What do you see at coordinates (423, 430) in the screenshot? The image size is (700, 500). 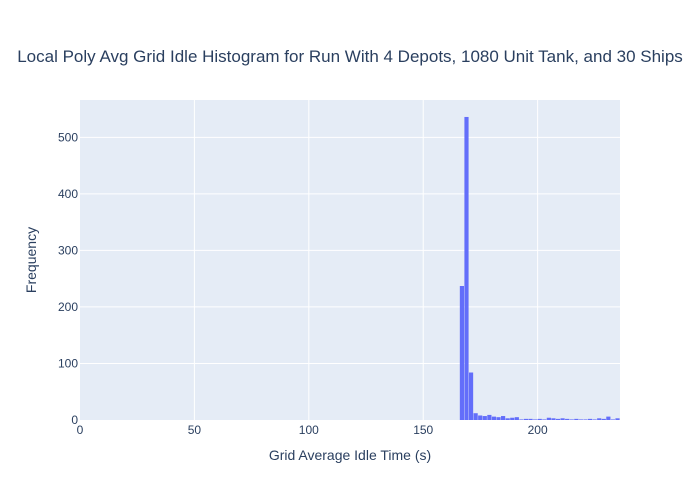 I see `x-tick-label: 150` at bounding box center [423, 430].